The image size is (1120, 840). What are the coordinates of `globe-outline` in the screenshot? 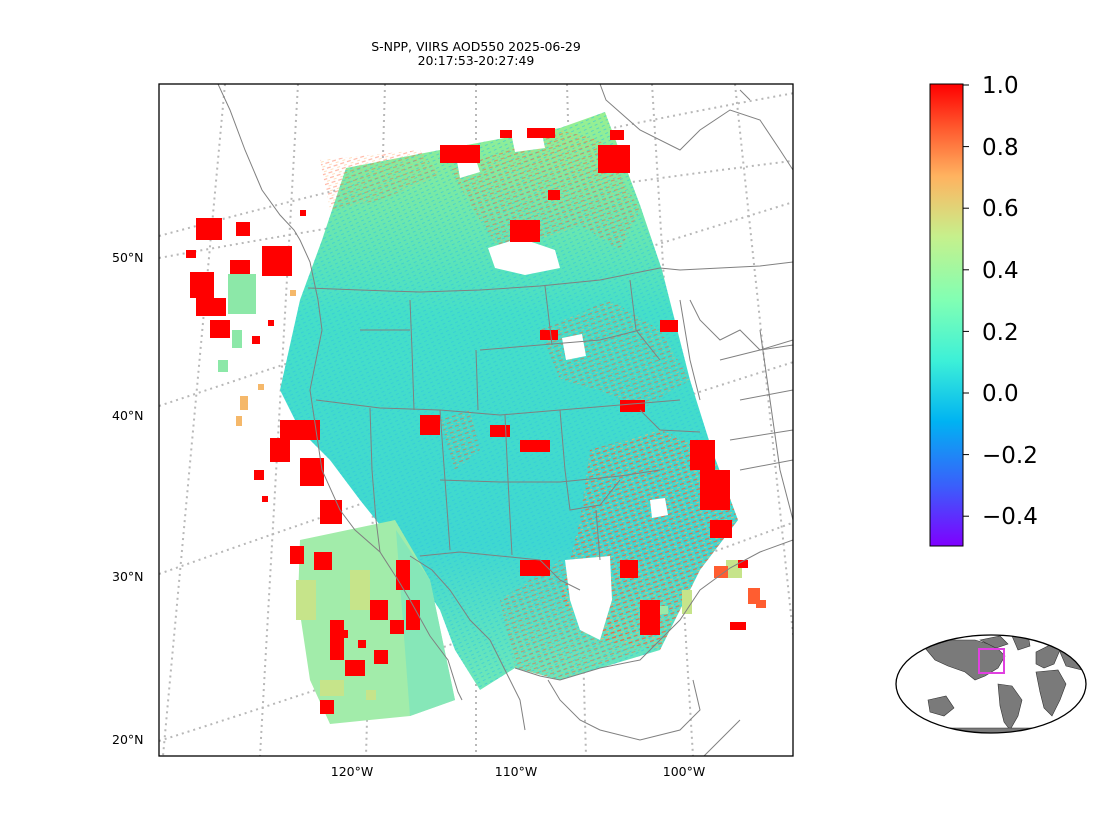 It's located at (991, 684).